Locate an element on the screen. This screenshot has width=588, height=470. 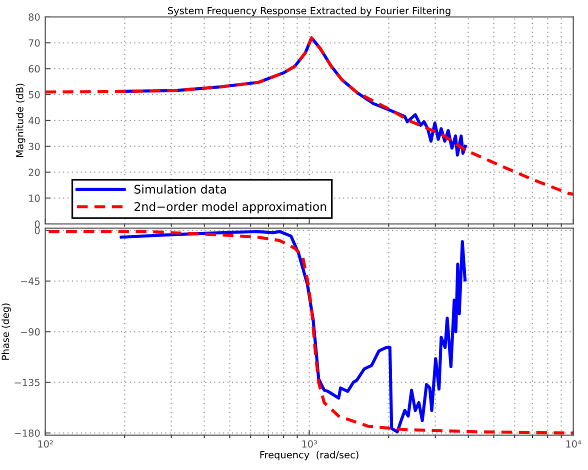
y-tick-label: −90 is located at coordinates (30, 332).